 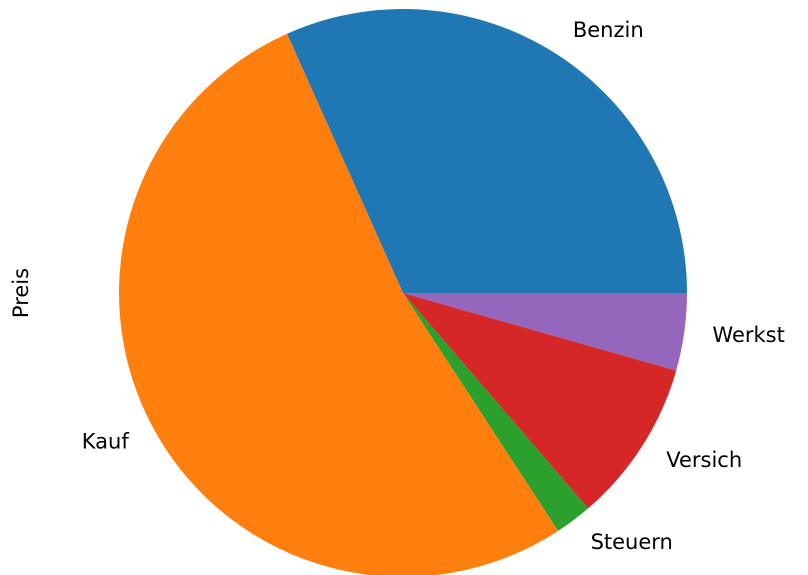 I want to click on slice-label: Versich, so click(x=704, y=460).